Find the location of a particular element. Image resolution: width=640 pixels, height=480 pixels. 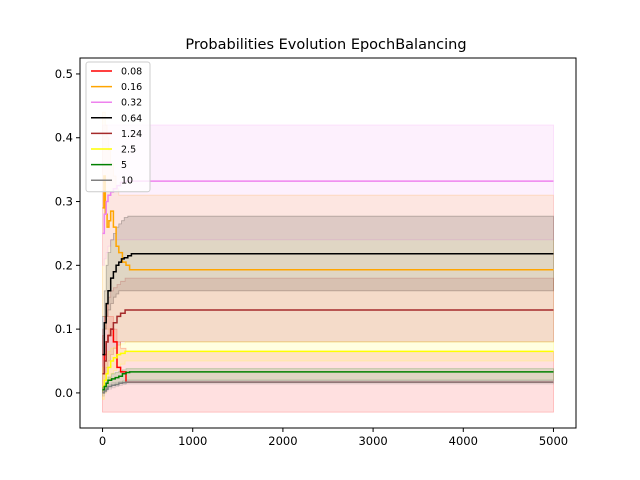

x-tick-label: 2000 is located at coordinates (282, 441).